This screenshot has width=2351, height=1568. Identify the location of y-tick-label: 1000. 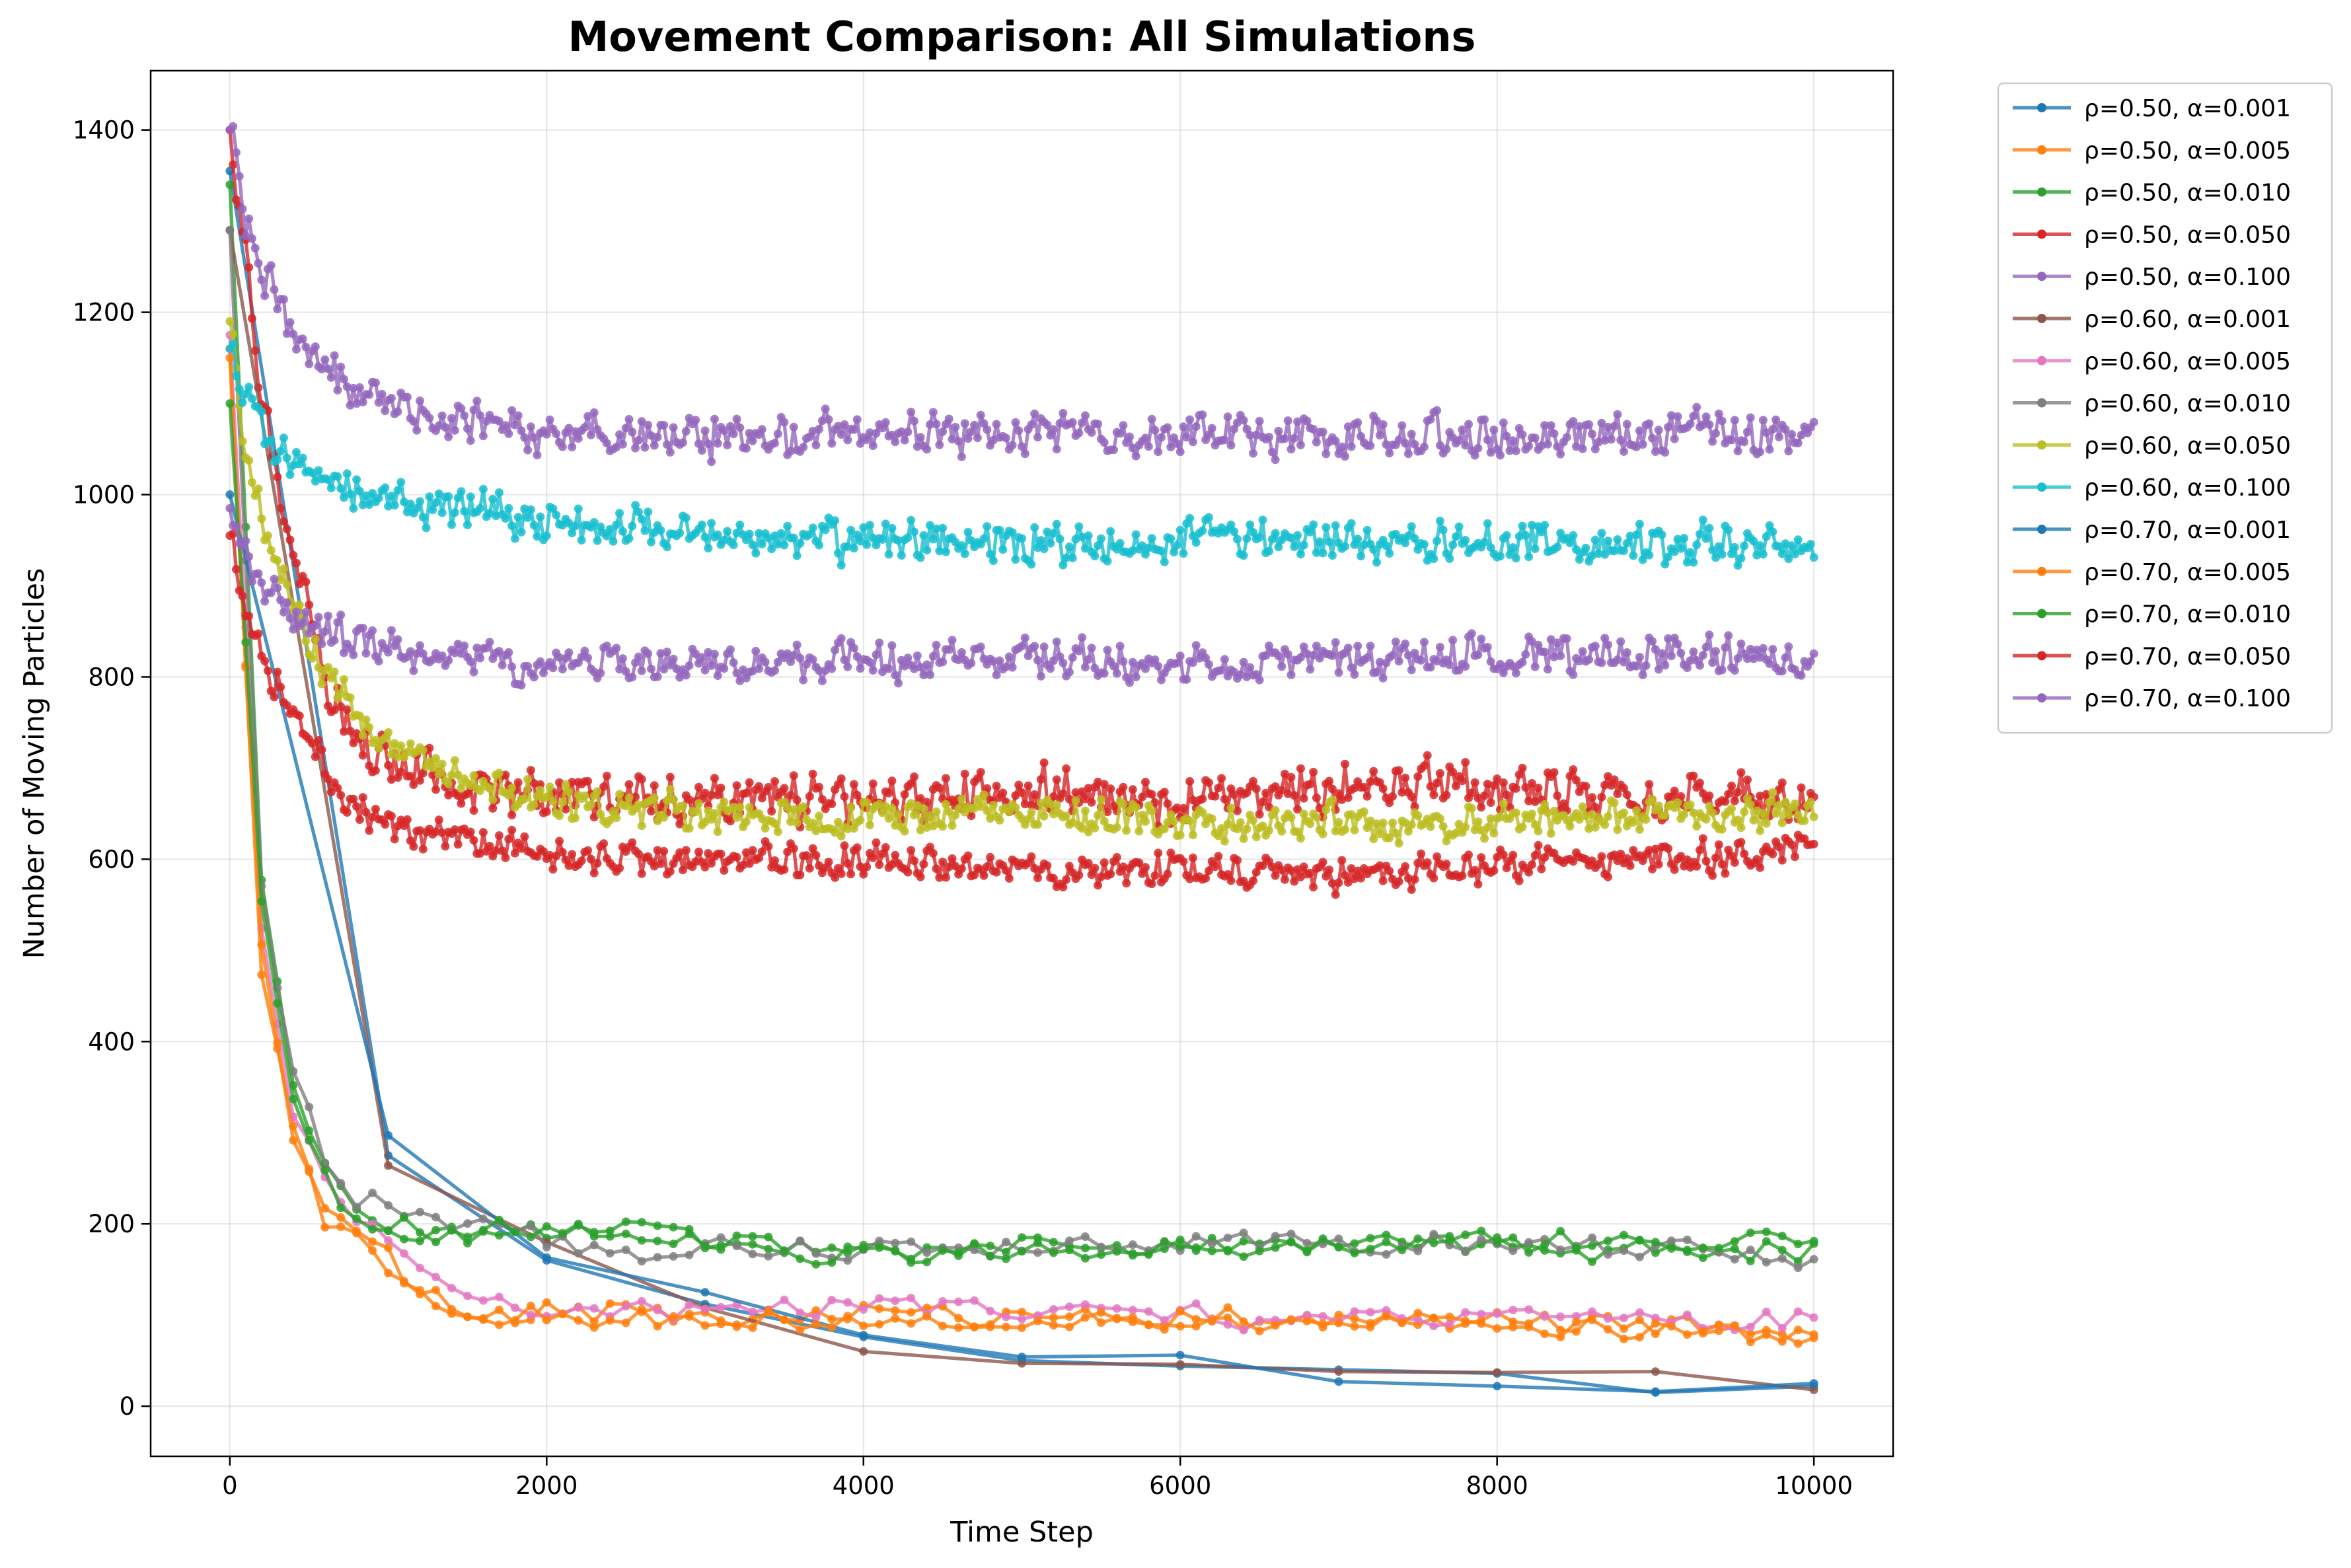
(104, 495).